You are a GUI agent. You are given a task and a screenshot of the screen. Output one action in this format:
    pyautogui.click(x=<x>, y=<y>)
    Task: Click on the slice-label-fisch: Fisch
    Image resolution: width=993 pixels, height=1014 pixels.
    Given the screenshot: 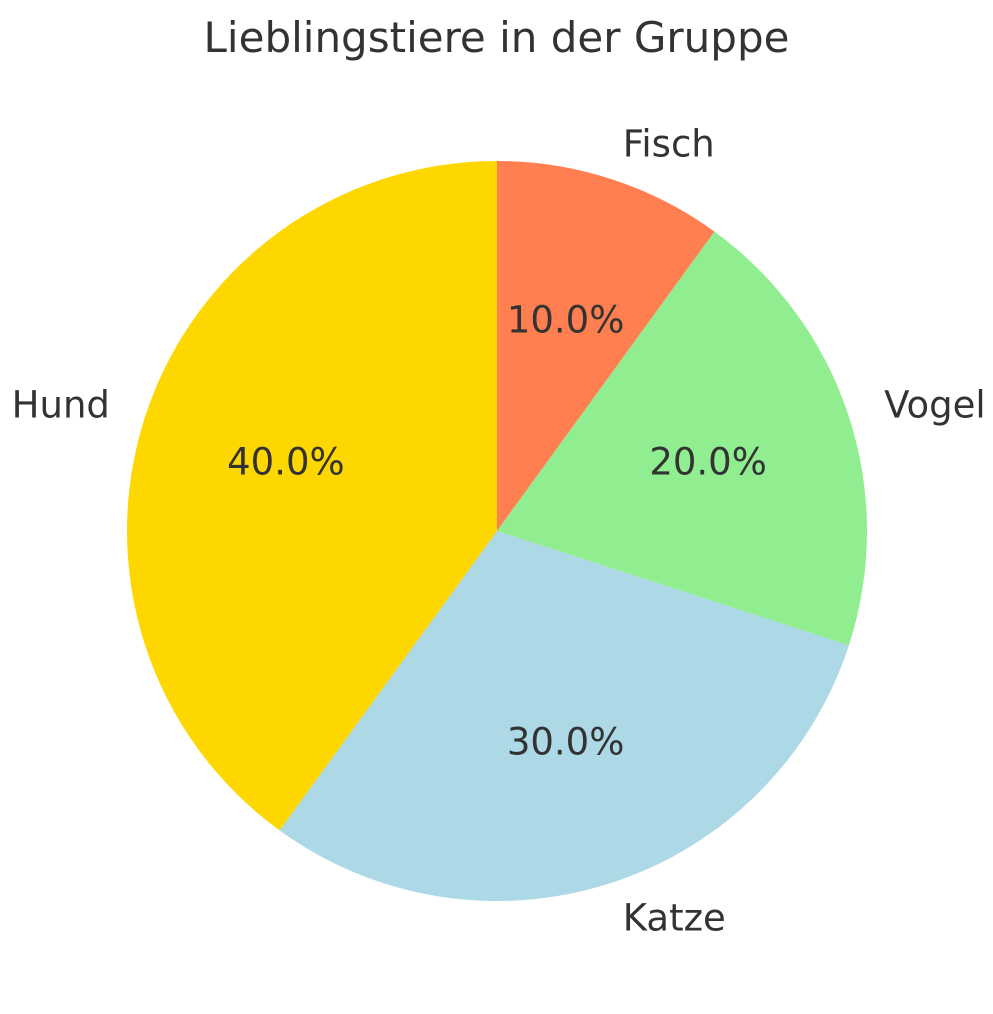 What is the action you would take?
    pyautogui.click(x=668, y=144)
    